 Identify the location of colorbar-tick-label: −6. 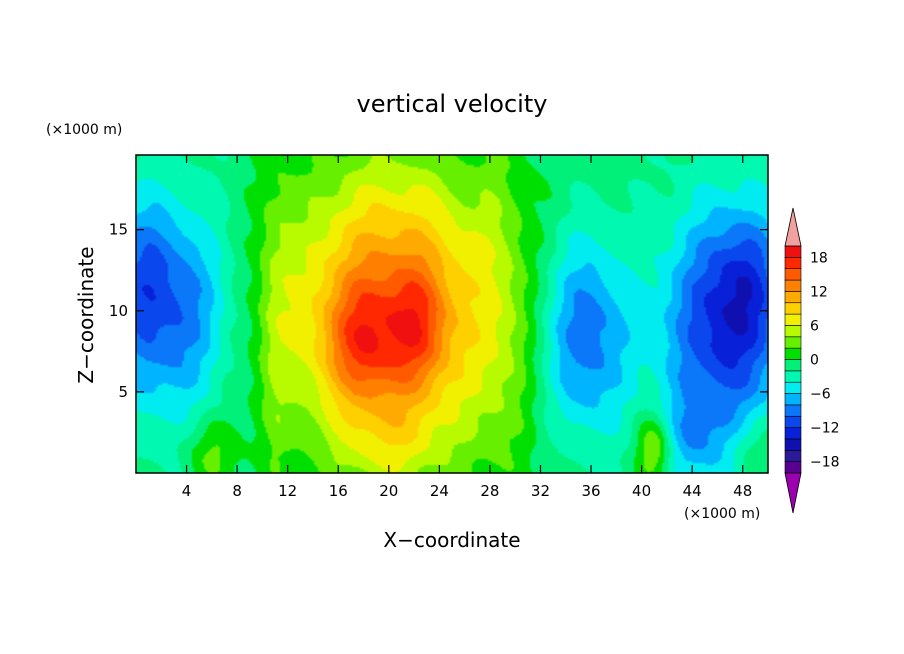
(820, 395).